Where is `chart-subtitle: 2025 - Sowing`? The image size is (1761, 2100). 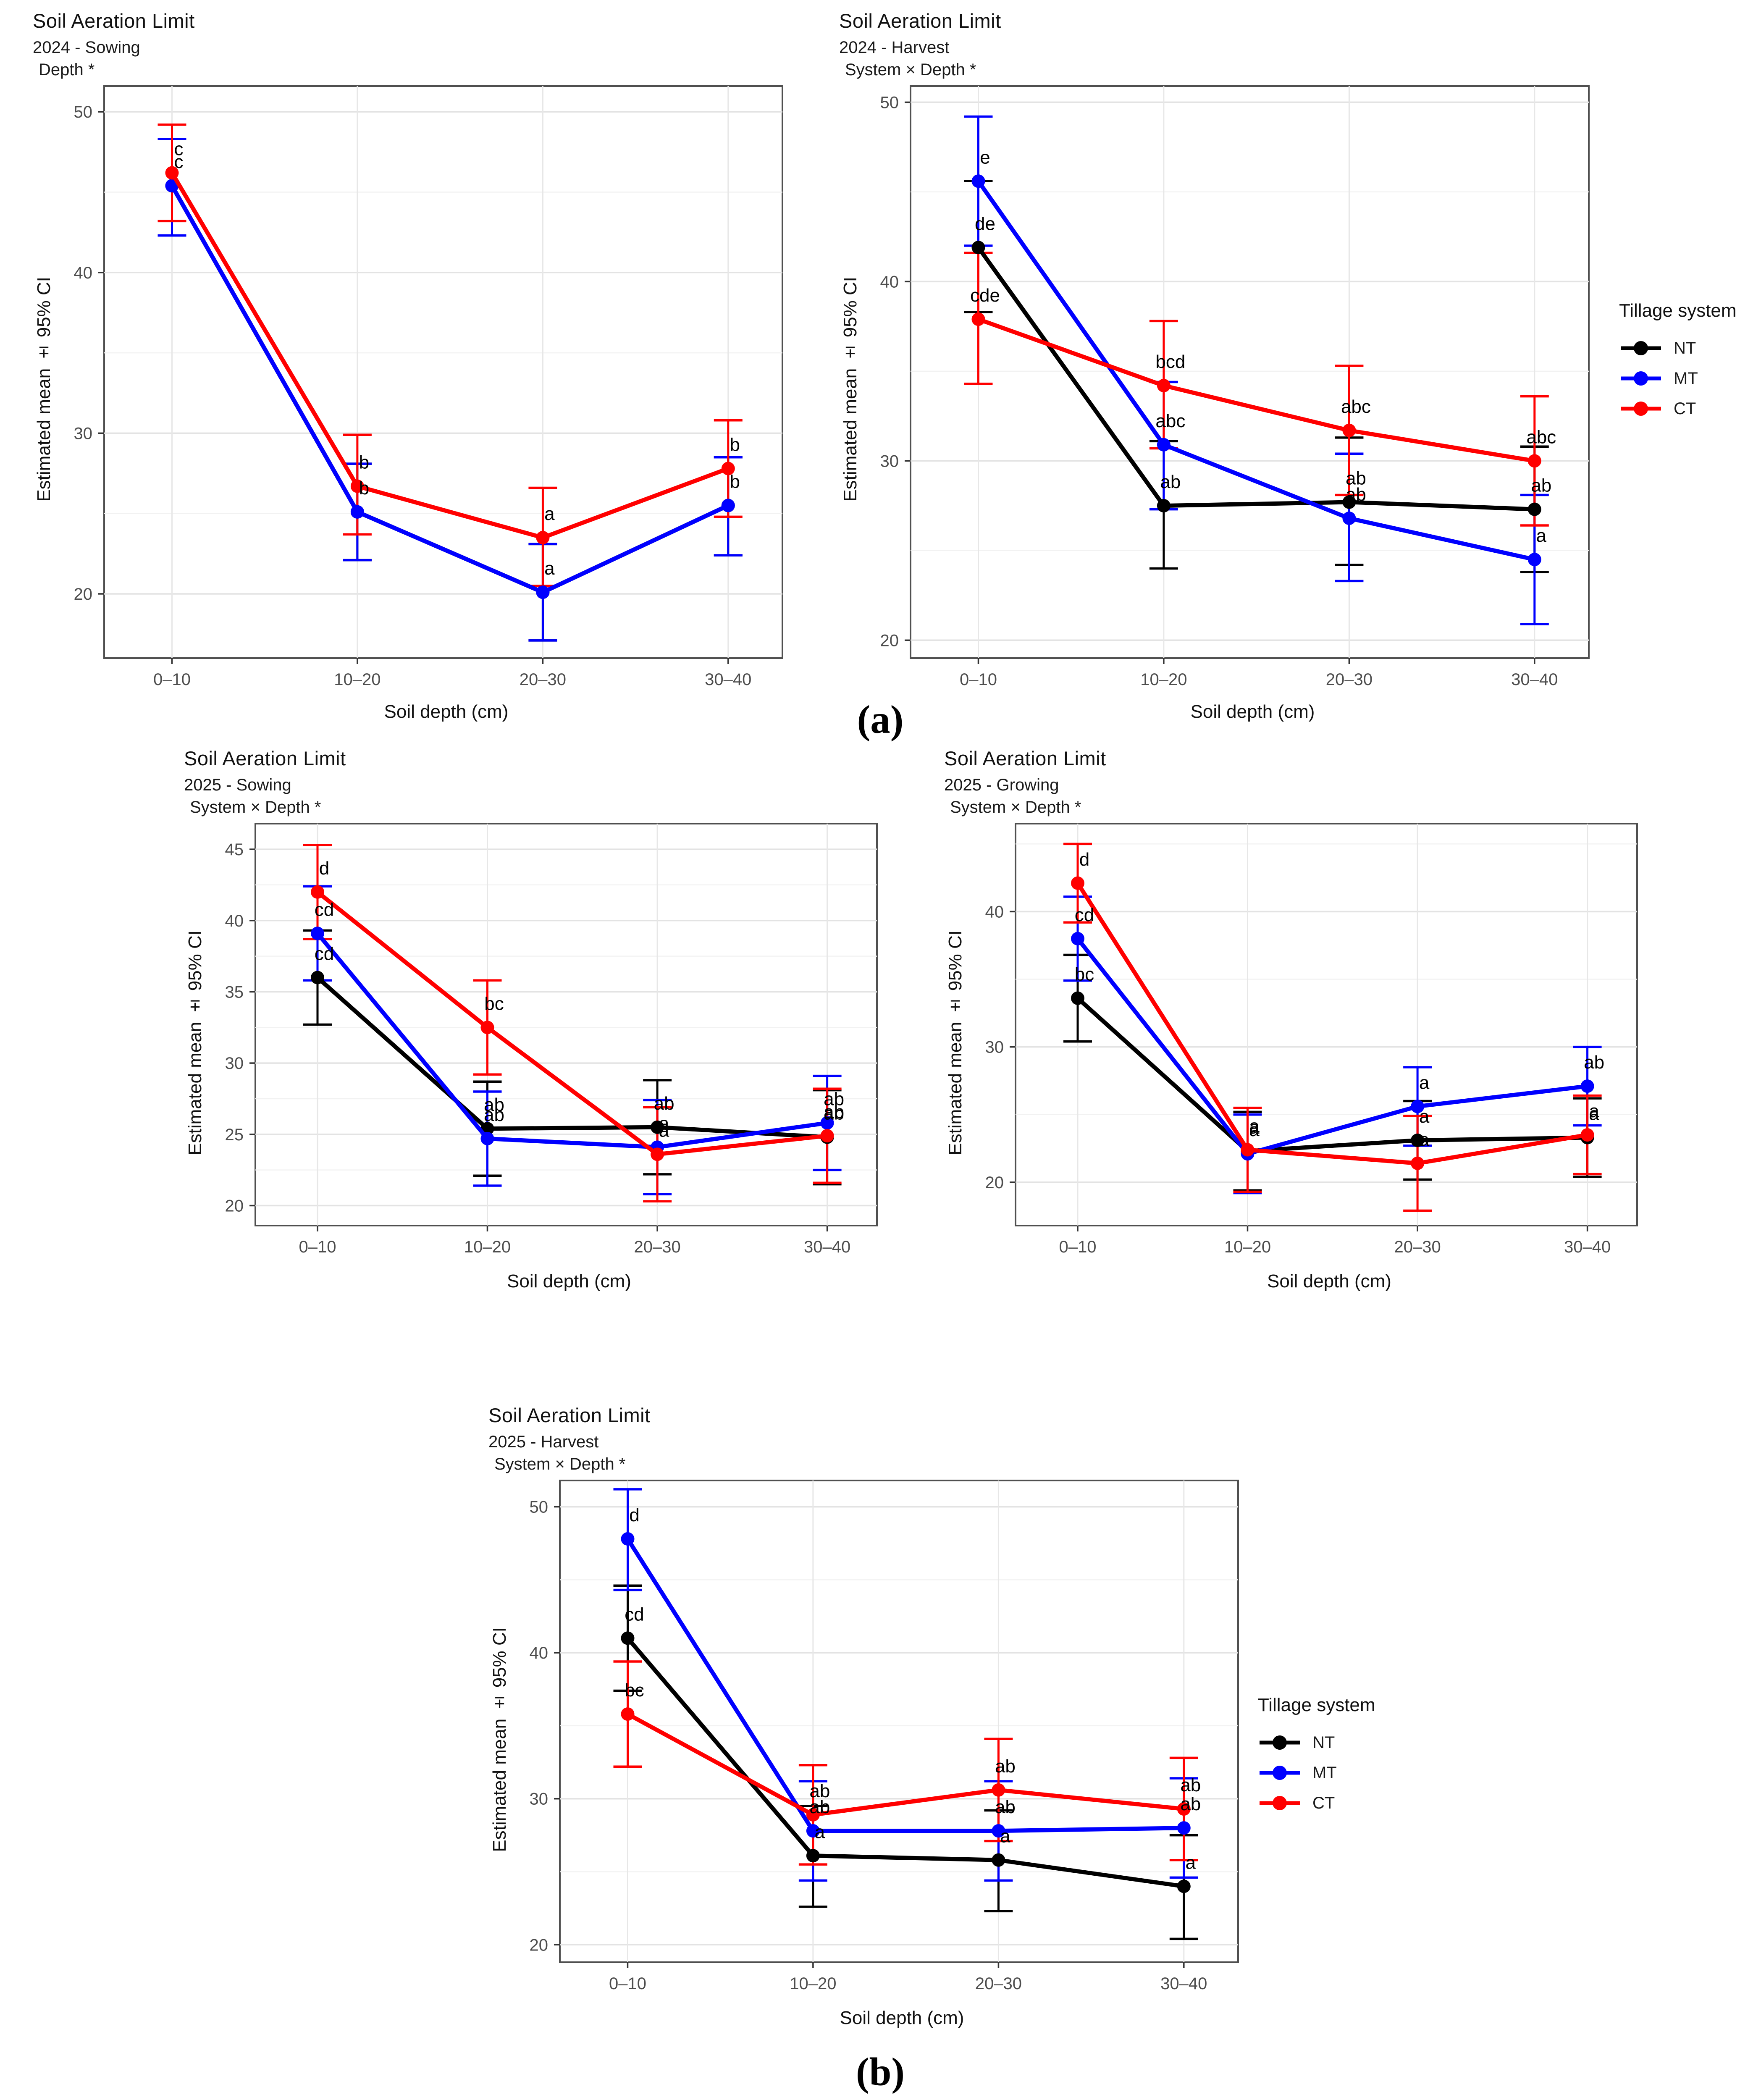
chart-subtitle: 2025 - Sowing is located at coordinates (238, 785).